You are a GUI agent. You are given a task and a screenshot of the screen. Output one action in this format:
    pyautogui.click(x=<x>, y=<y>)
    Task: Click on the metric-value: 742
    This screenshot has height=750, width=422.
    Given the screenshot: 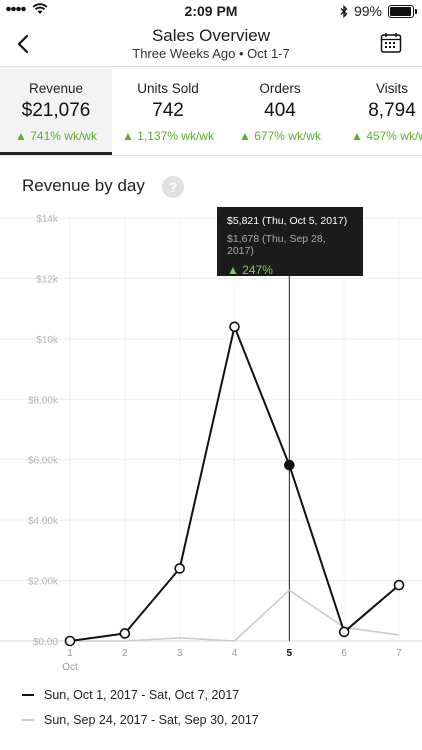 What is the action you would take?
    pyautogui.click(x=168, y=110)
    